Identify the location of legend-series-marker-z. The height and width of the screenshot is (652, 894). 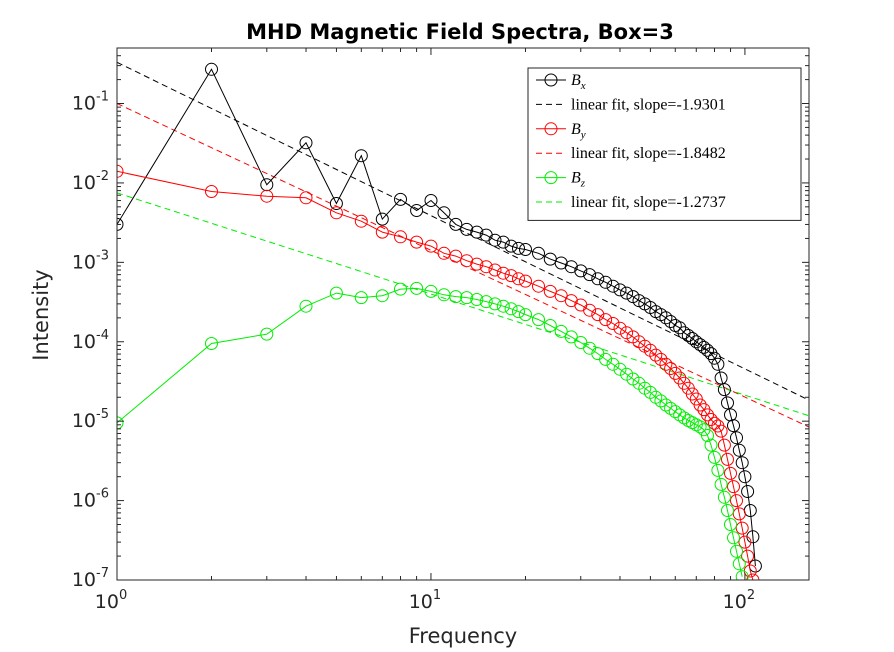
(551, 178).